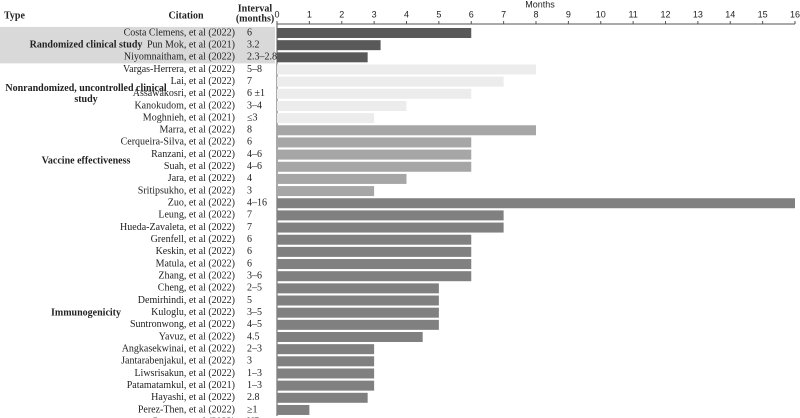  I want to click on citation: Patamatamkul, et al (2021), so click(181, 385).